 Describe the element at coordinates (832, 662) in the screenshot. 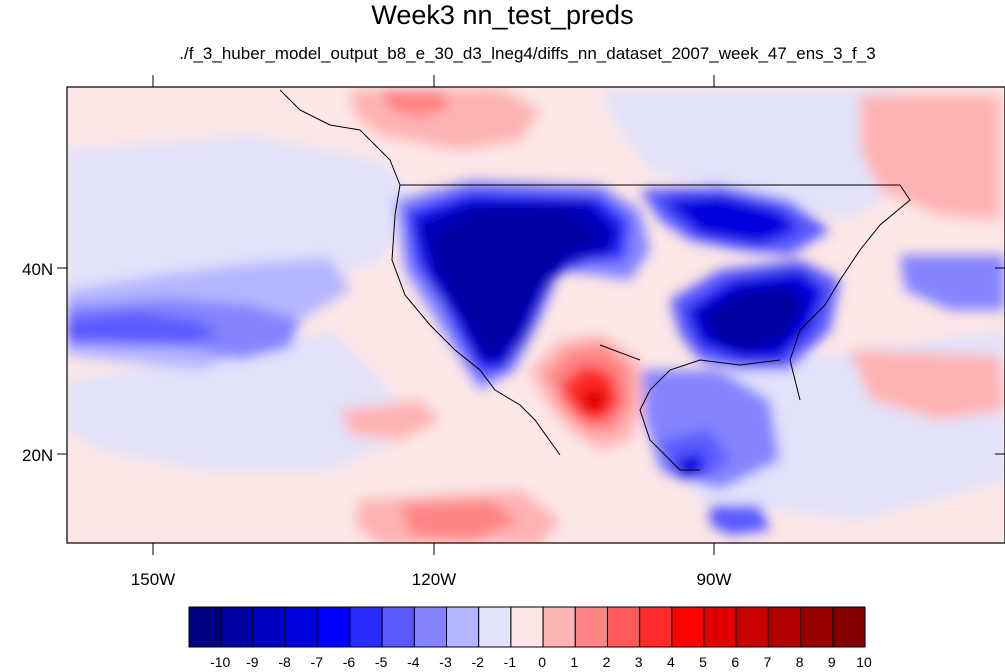

I see `colorbar-label: 9` at that location.